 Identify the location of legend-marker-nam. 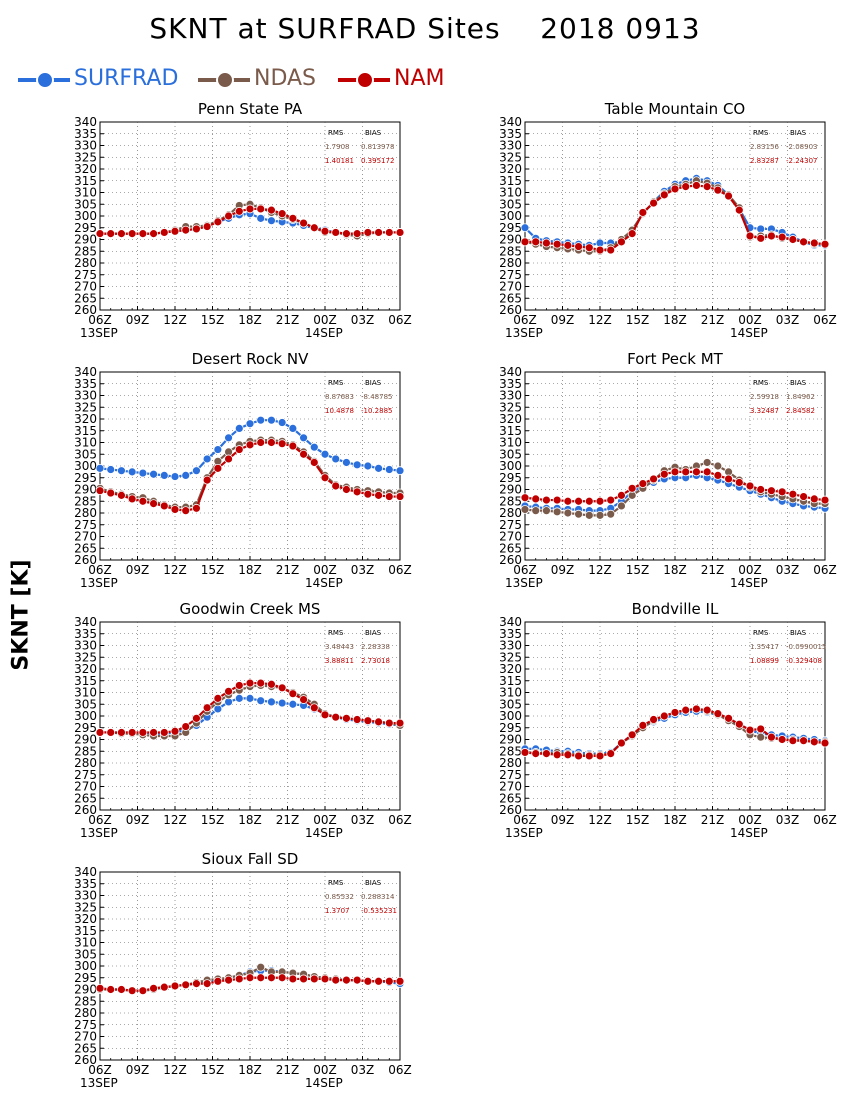
(365, 80).